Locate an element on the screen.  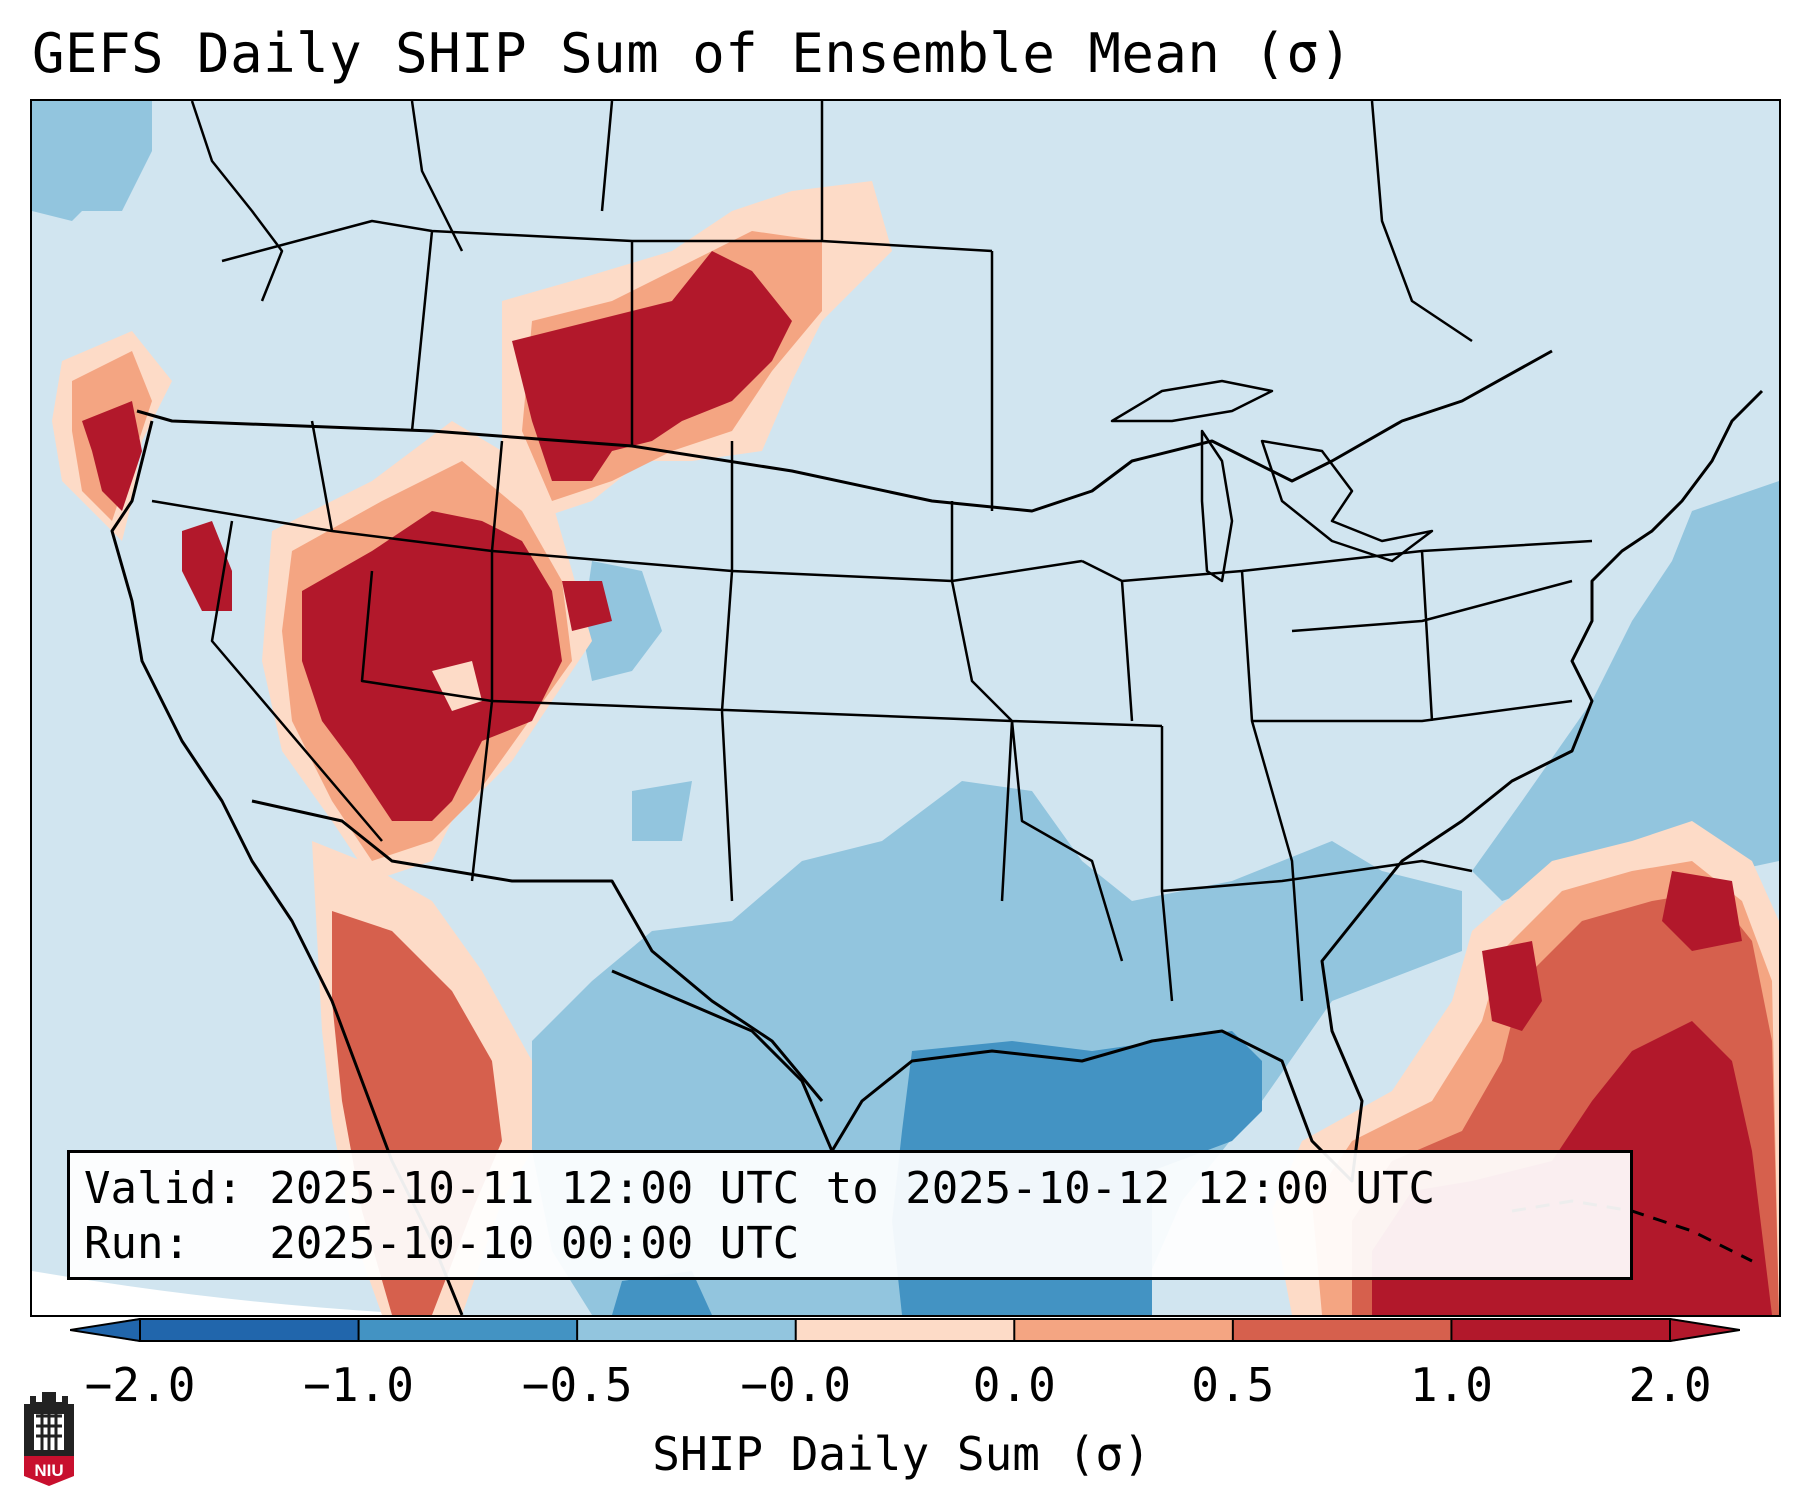
atlantic-coast is located at coordinates (1562, 650).